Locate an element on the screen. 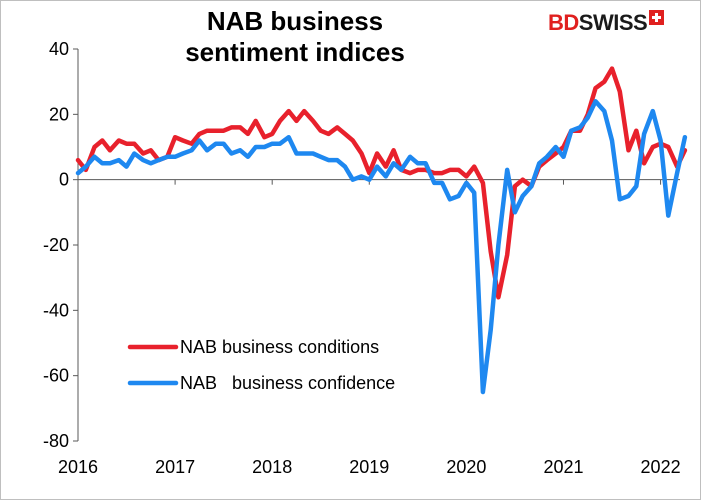  y-tick-label: -40 is located at coordinates (56, 310).